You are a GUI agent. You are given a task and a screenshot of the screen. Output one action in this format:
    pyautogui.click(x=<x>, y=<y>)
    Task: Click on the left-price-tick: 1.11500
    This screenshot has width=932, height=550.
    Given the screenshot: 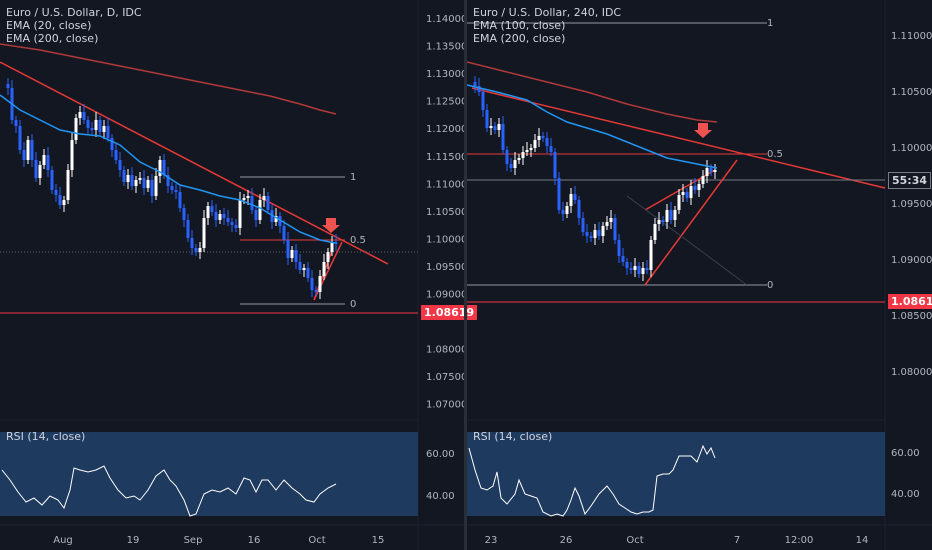 What is the action you would take?
    pyautogui.click(x=445, y=157)
    